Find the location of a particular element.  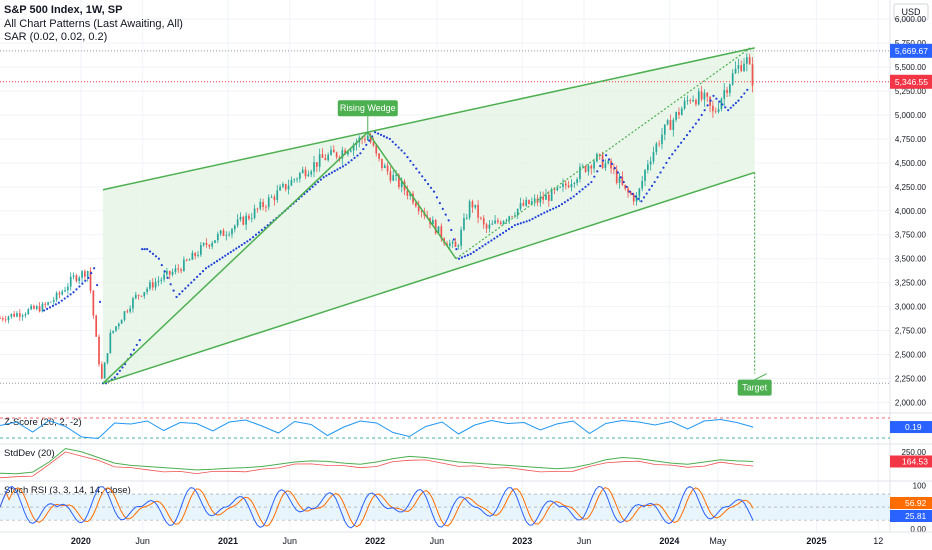

legend-sar: SAR (0.02, 0.02, 0.2) is located at coordinates (55, 37).